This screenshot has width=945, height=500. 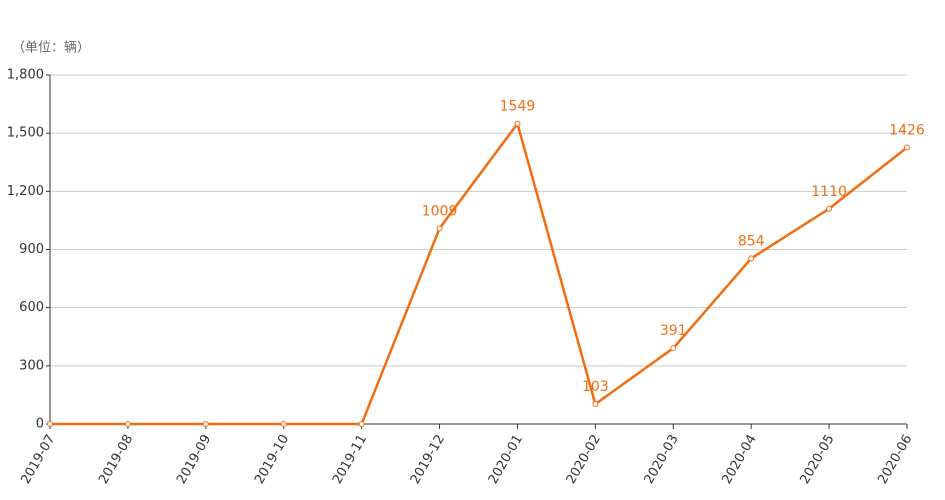 What do you see at coordinates (31, 307) in the screenshot?
I see `y-tick-label: 600` at bounding box center [31, 307].